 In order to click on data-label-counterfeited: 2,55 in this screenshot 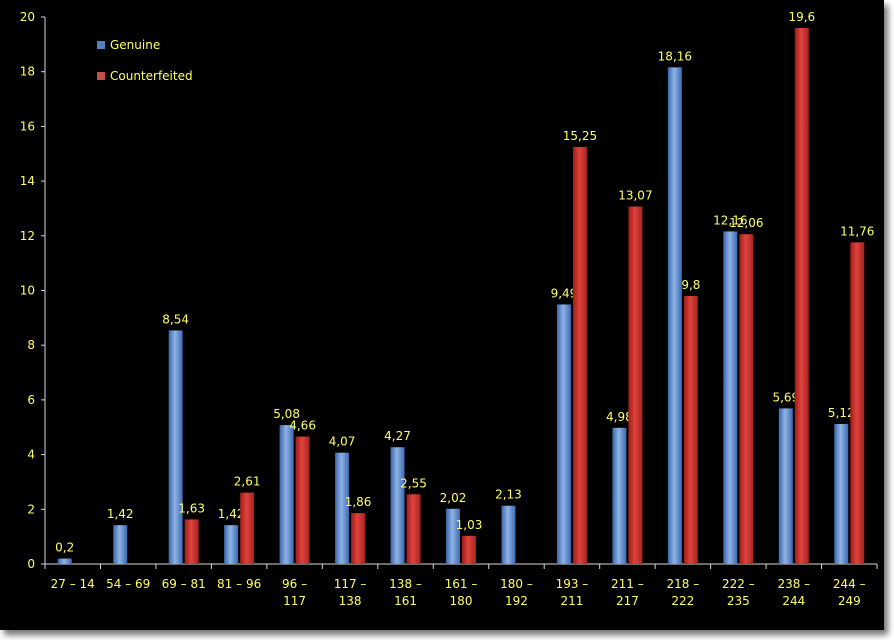, I will do `click(413, 483)`.